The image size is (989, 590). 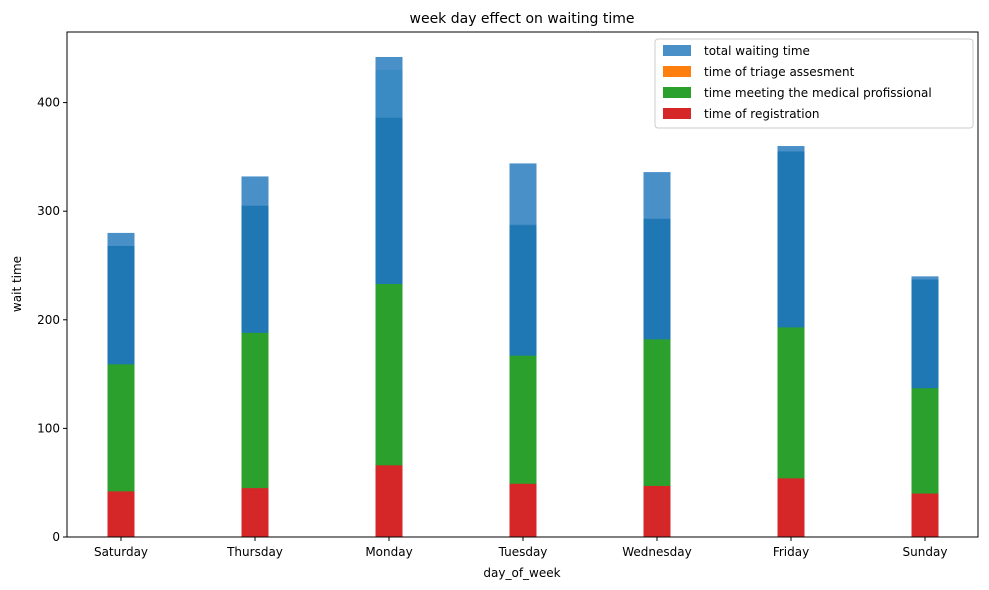 I want to click on x-tick-label-1: Thursday, so click(x=254, y=552).